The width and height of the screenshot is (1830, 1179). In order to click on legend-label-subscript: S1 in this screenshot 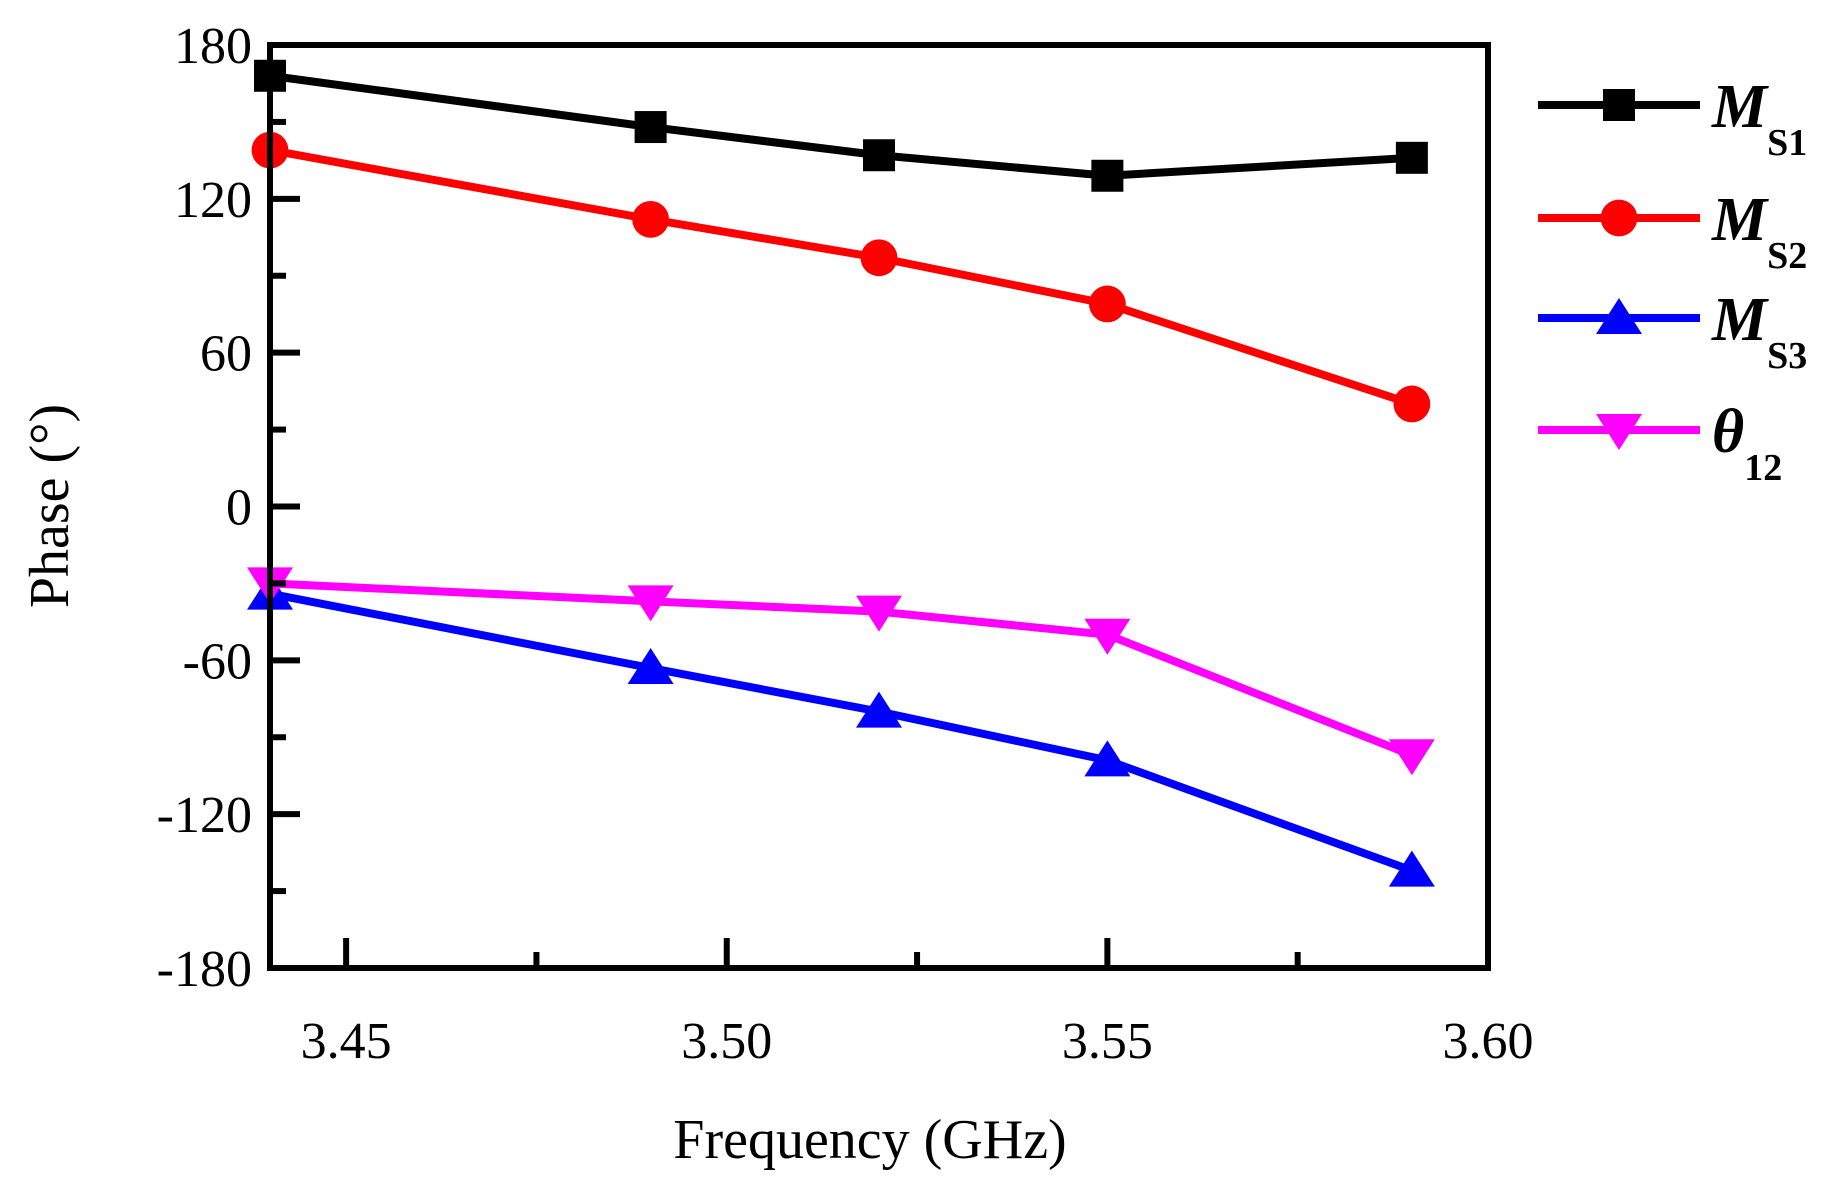, I will do `click(1787, 143)`.